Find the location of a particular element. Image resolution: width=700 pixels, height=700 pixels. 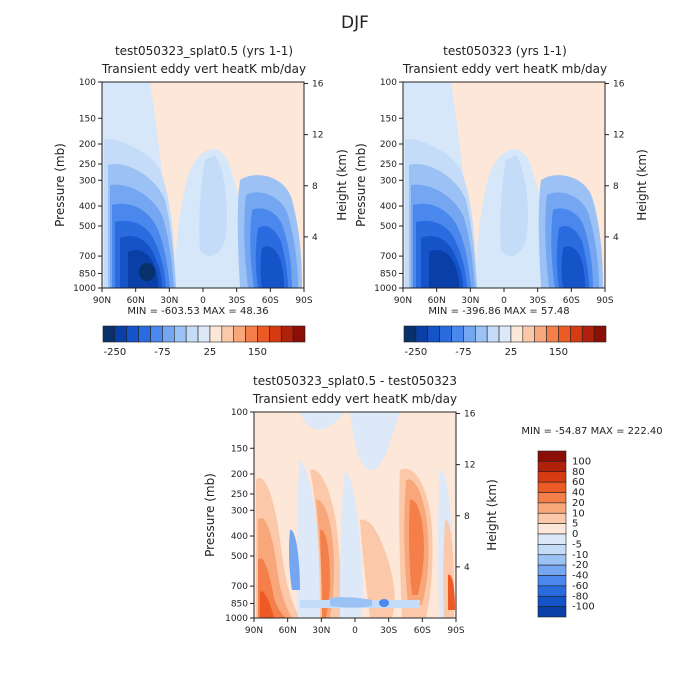

panel-left-ytick-label: 100 is located at coordinates (87, 83).